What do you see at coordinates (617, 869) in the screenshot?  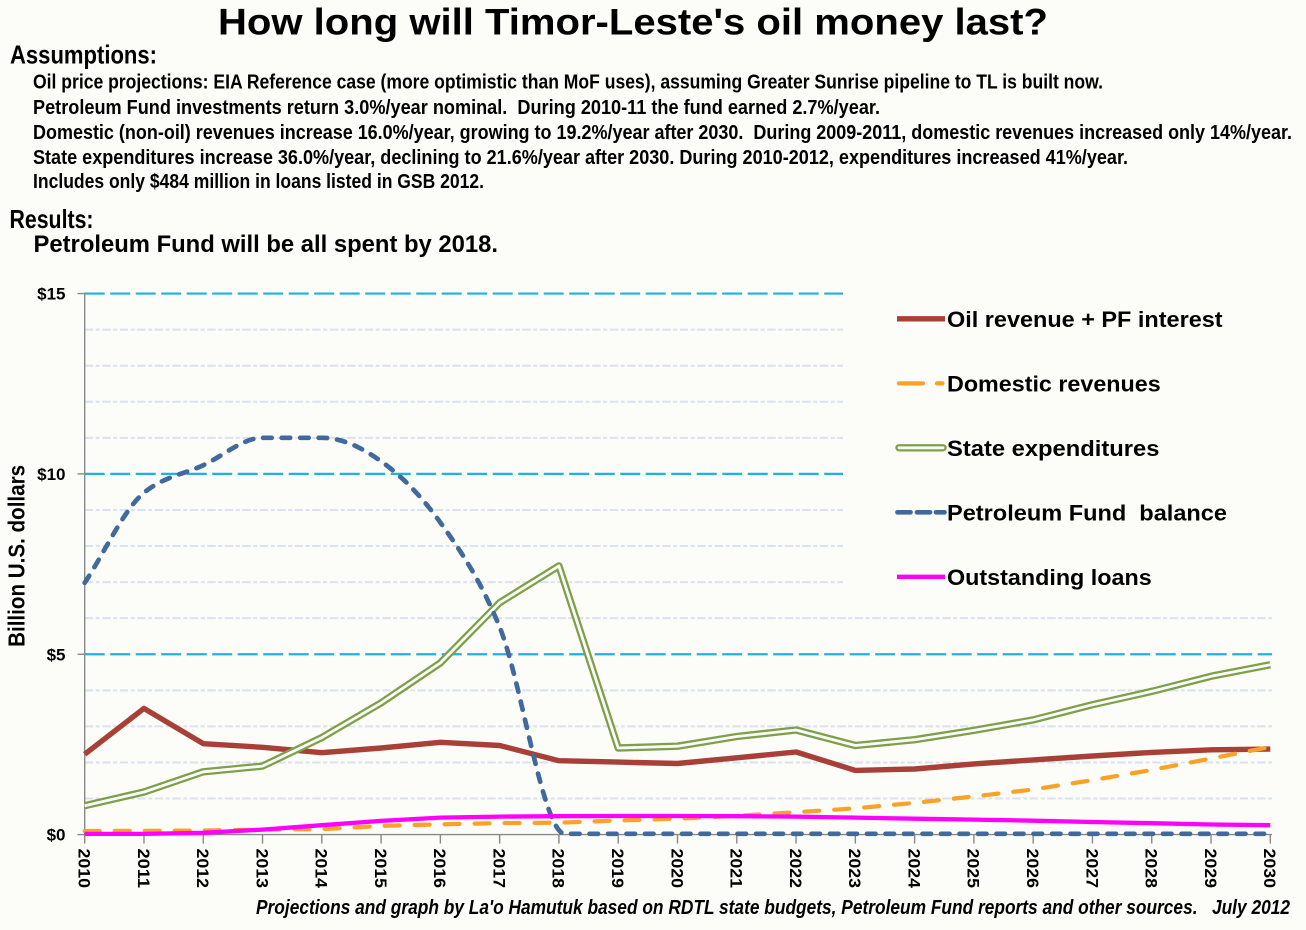 I see `svg-text: 2019` at bounding box center [617, 869].